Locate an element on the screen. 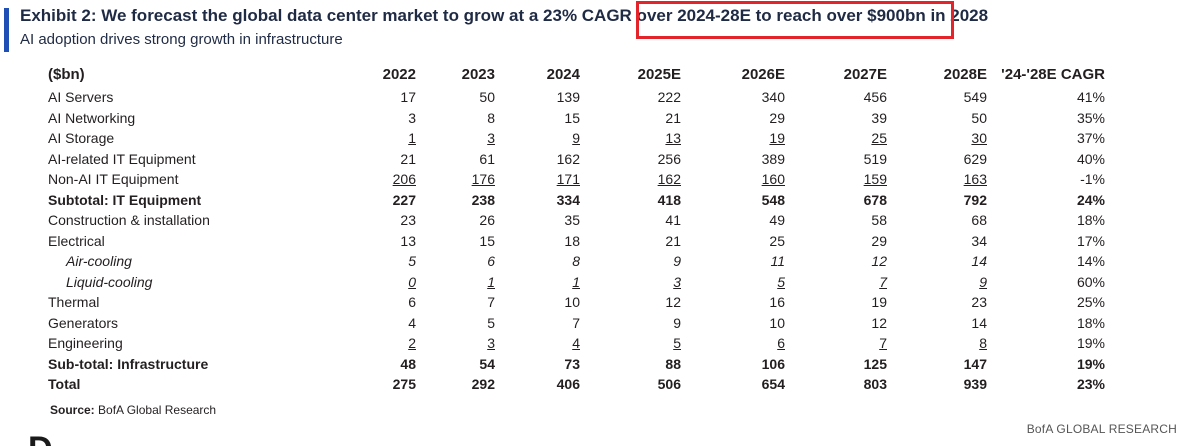 This screenshot has width=1199, height=446. table-cell: 334 is located at coordinates (537, 200).